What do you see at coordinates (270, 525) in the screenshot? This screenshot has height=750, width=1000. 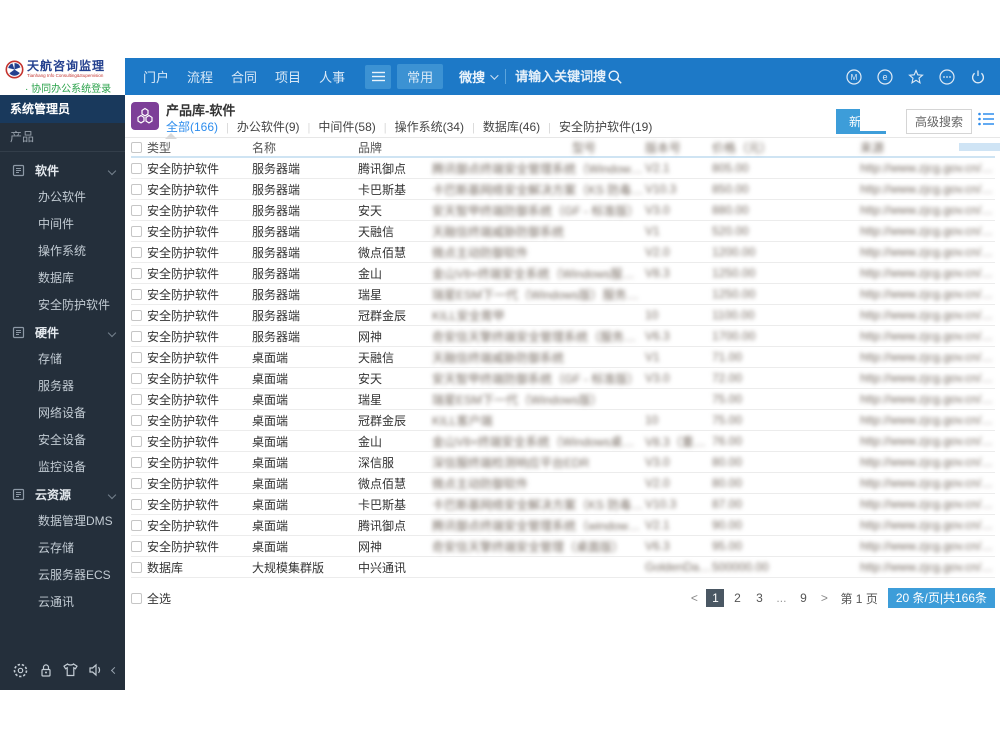 I see `cell-name: 桌面端` at bounding box center [270, 525].